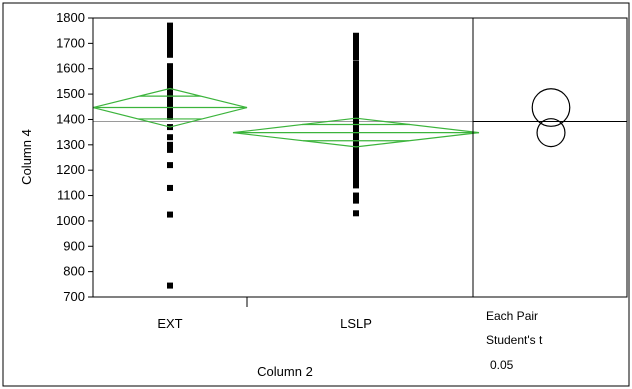  Describe the element at coordinates (70, 169) in the screenshot. I see `y-tick-label: 1200` at that location.